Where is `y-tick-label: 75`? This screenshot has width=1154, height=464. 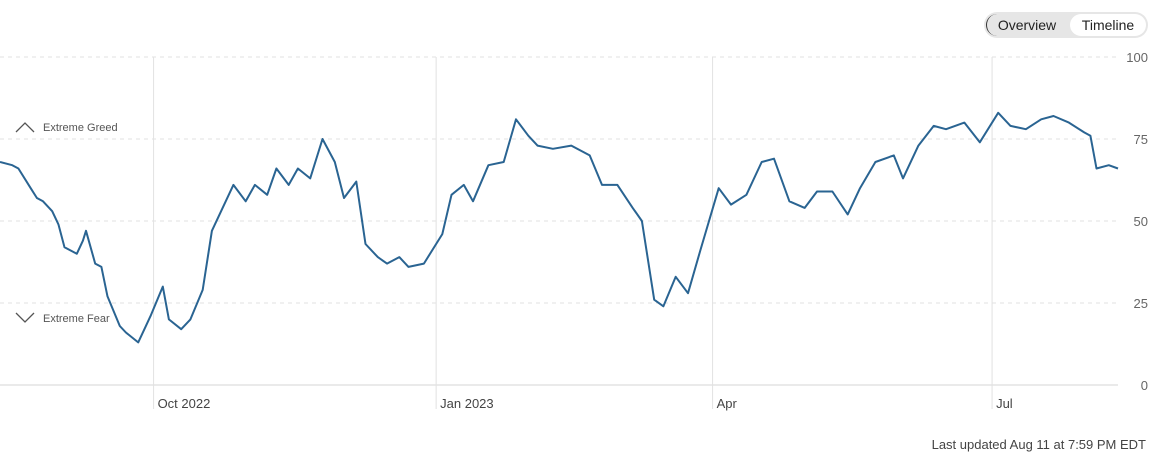 y-tick-label: 75 is located at coordinates (1141, 139).